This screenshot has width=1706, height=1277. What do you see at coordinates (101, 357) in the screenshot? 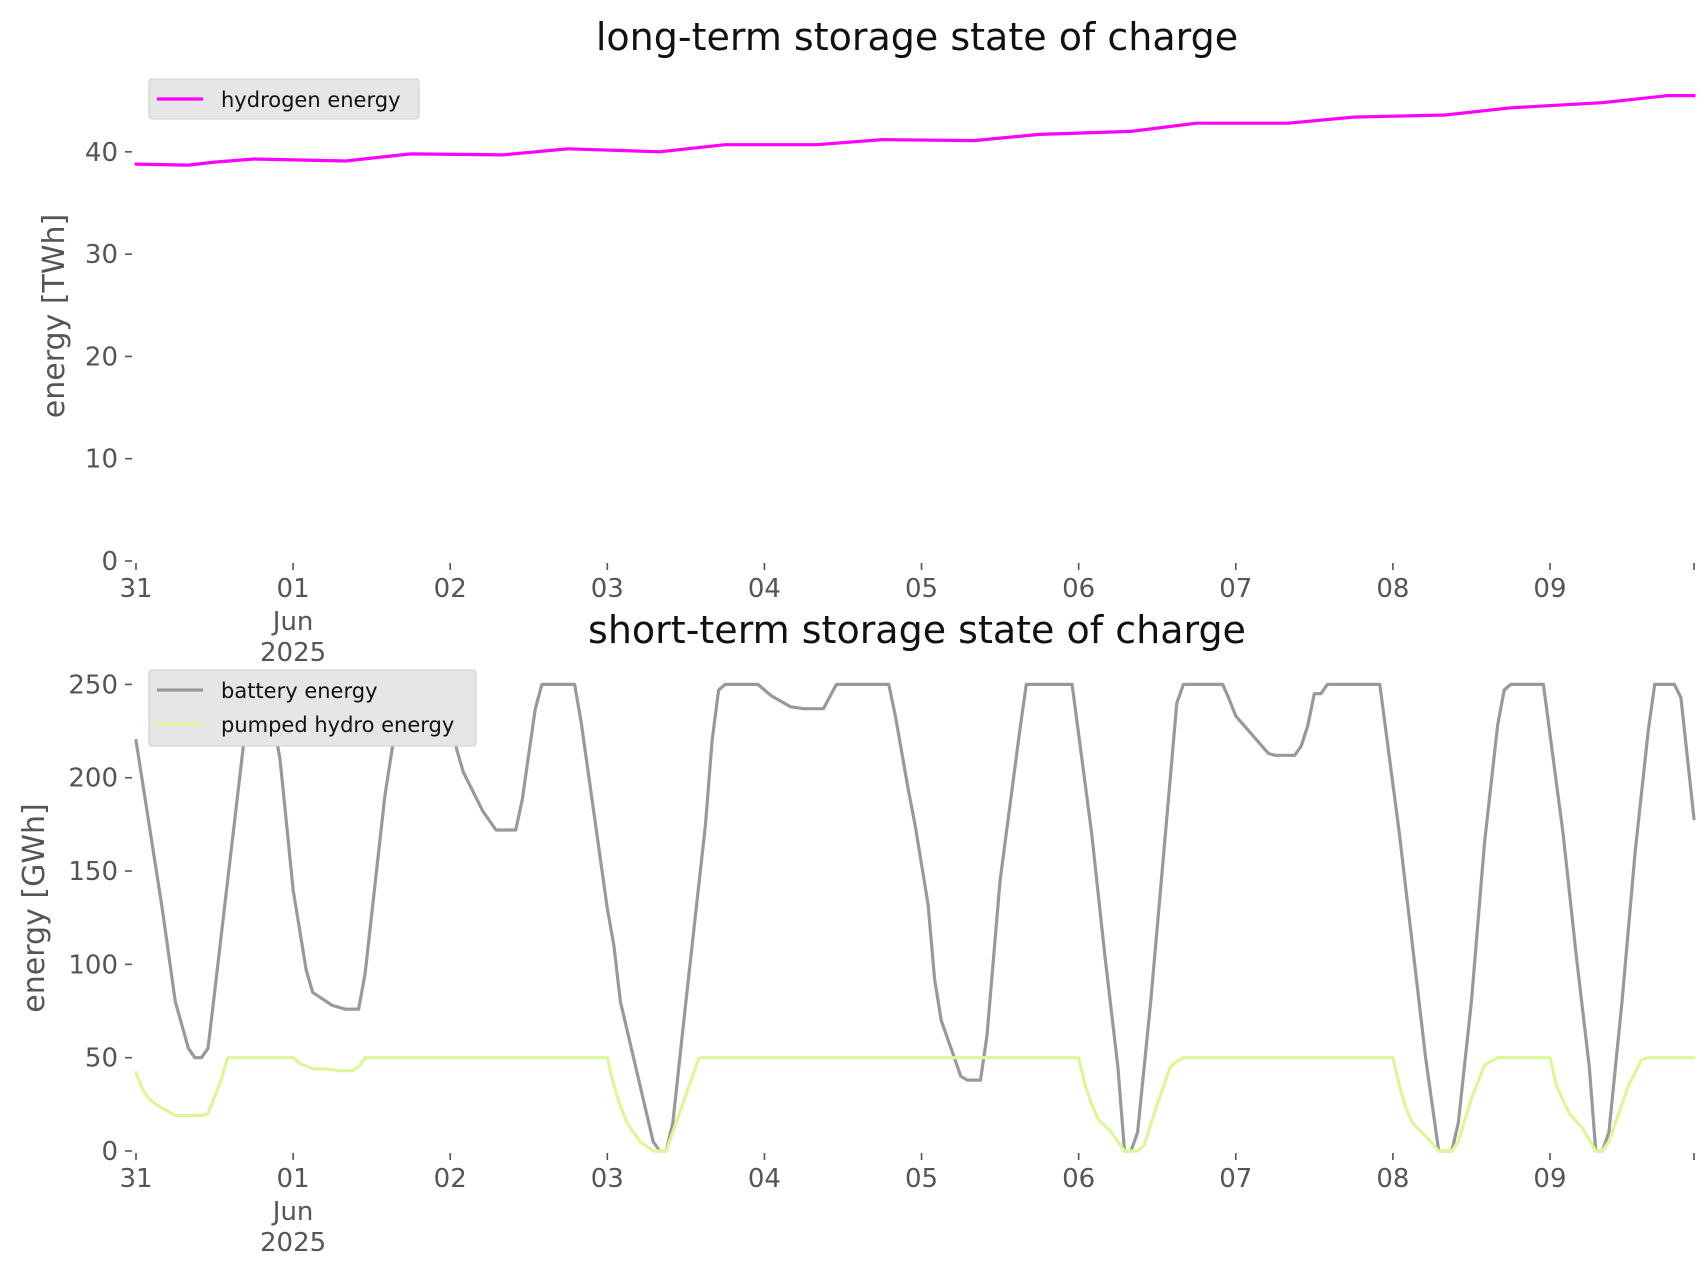
I see `y-tick-label: 20` at bounding box center [101, 357].